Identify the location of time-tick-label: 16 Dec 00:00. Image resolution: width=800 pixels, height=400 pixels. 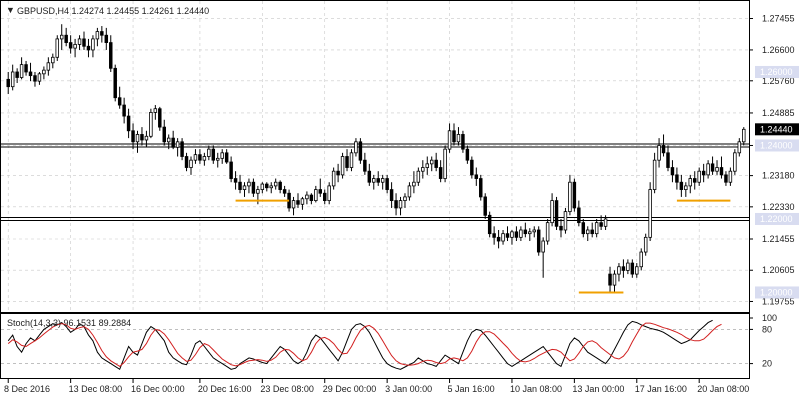
(158, 389).